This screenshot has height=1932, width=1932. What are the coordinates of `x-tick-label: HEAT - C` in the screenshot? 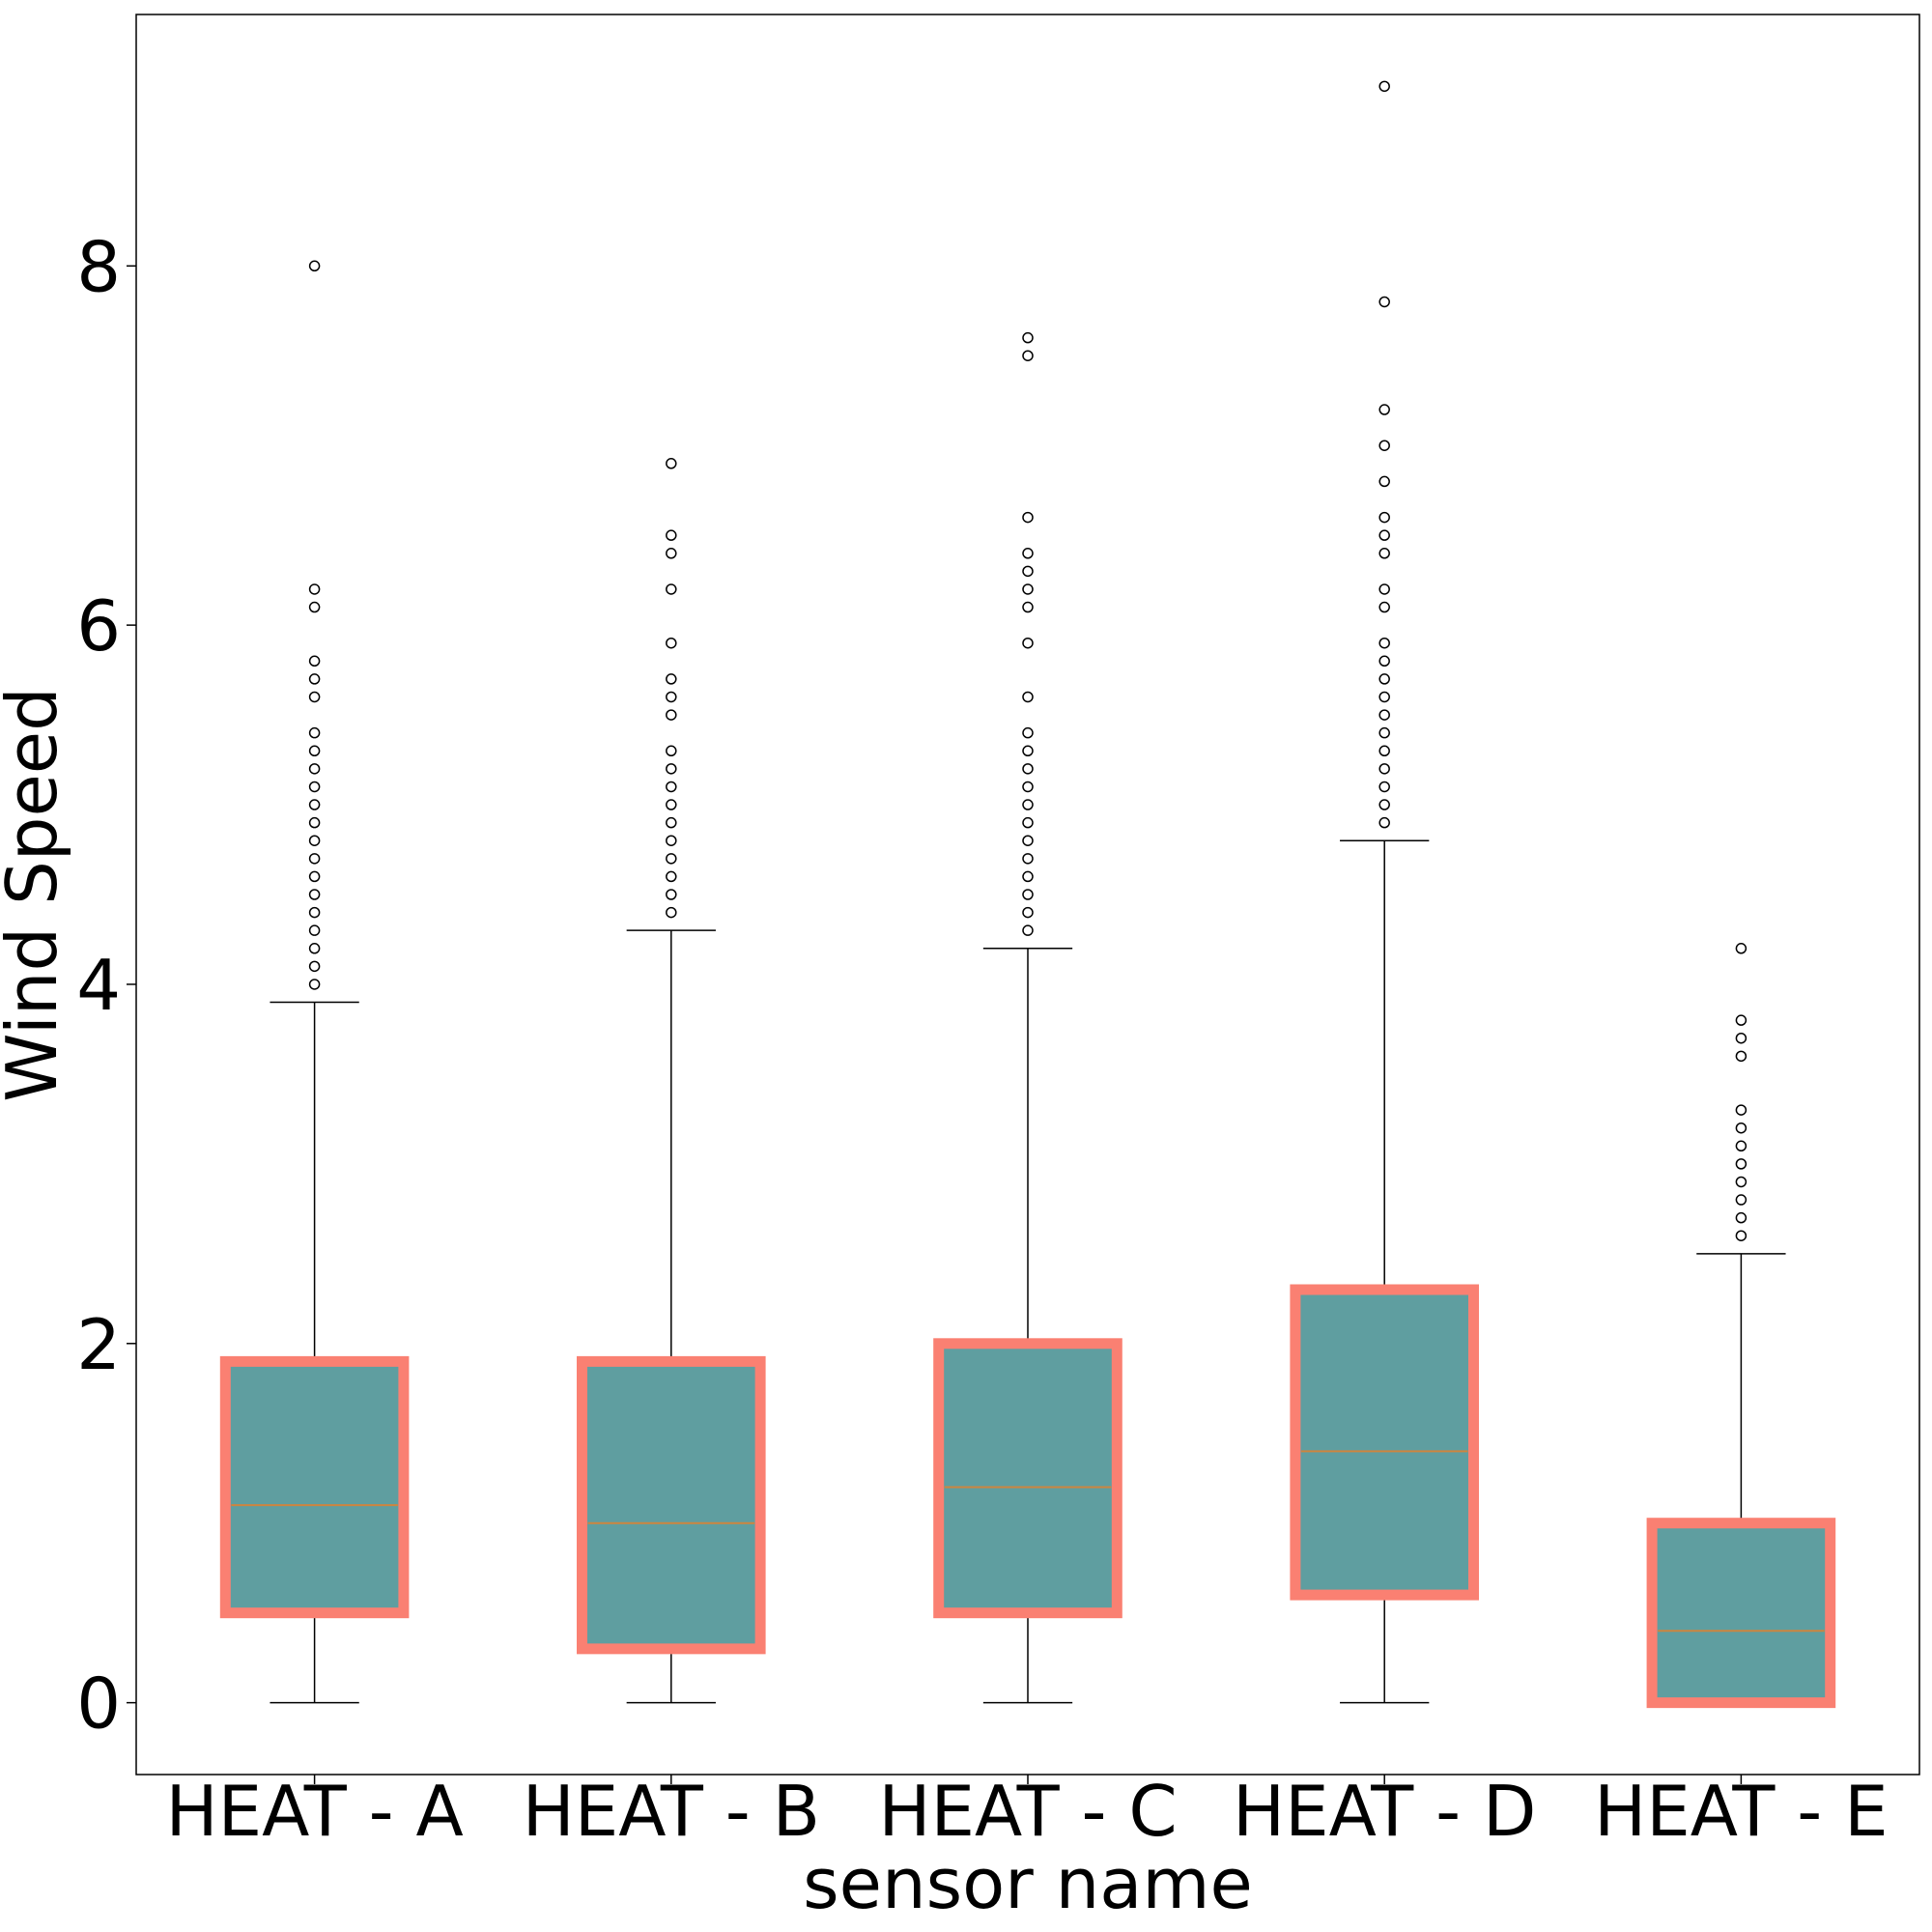 It's located at (1027, 1811).